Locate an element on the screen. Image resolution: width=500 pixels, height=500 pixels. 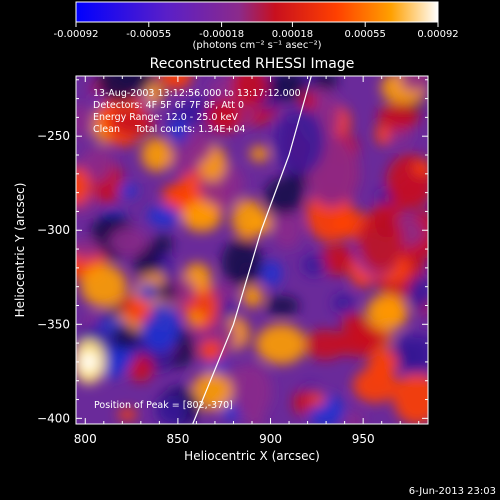
x-tick-label: 850 is located at coordinates (177, 439).